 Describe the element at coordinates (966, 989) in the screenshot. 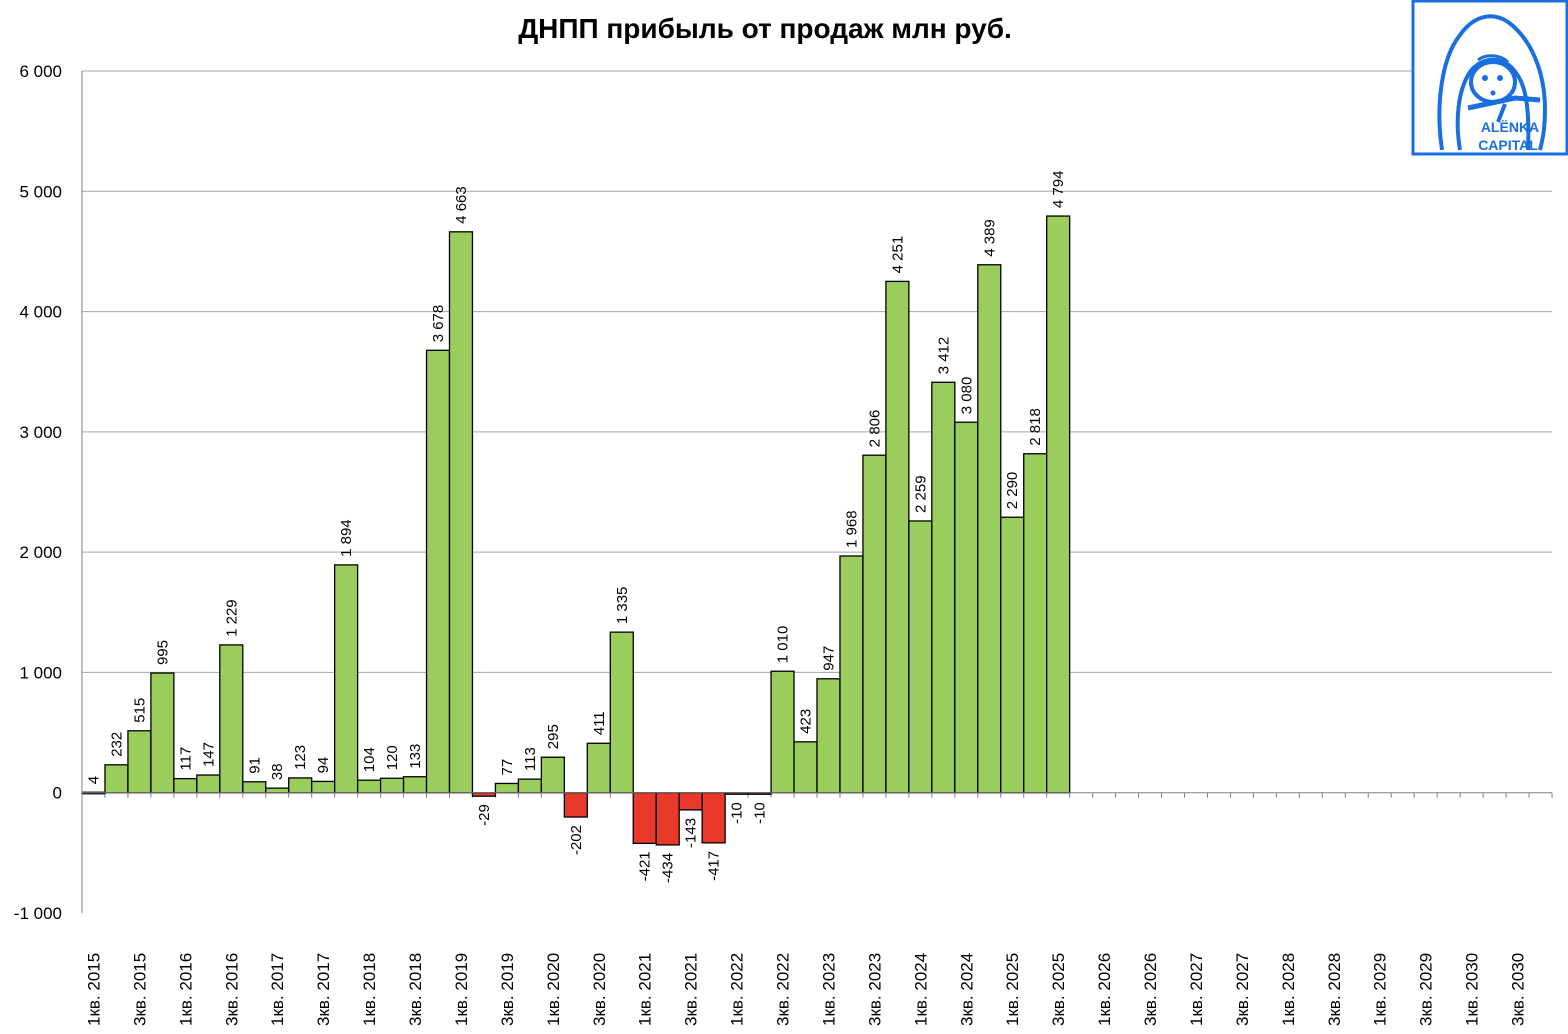

I see `x-tick-label: 3кв. 2024` at that location.